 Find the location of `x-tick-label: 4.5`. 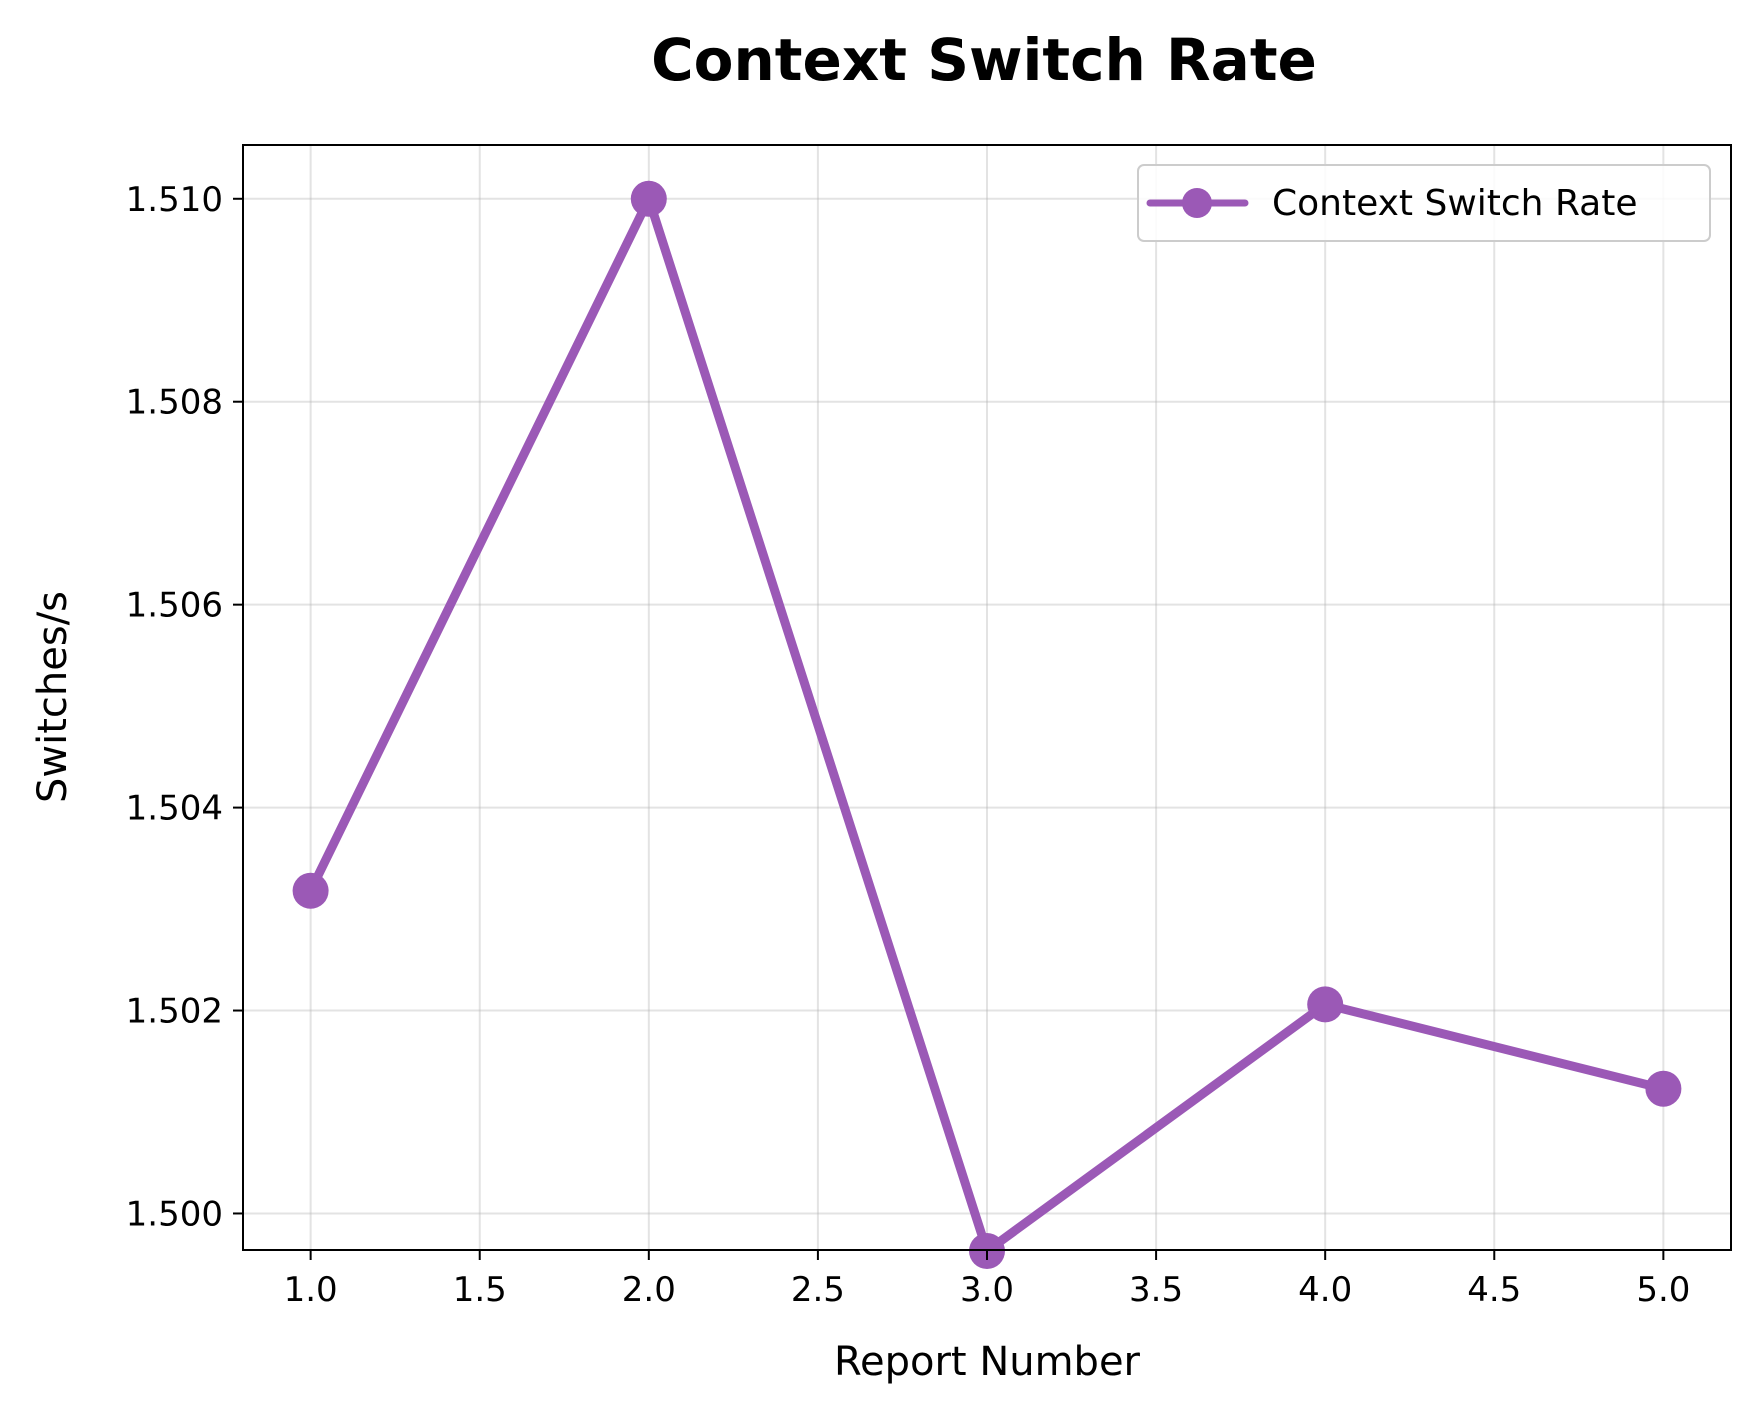

x-tick-label: 4.5 is located at coordinates (1494, 1290).